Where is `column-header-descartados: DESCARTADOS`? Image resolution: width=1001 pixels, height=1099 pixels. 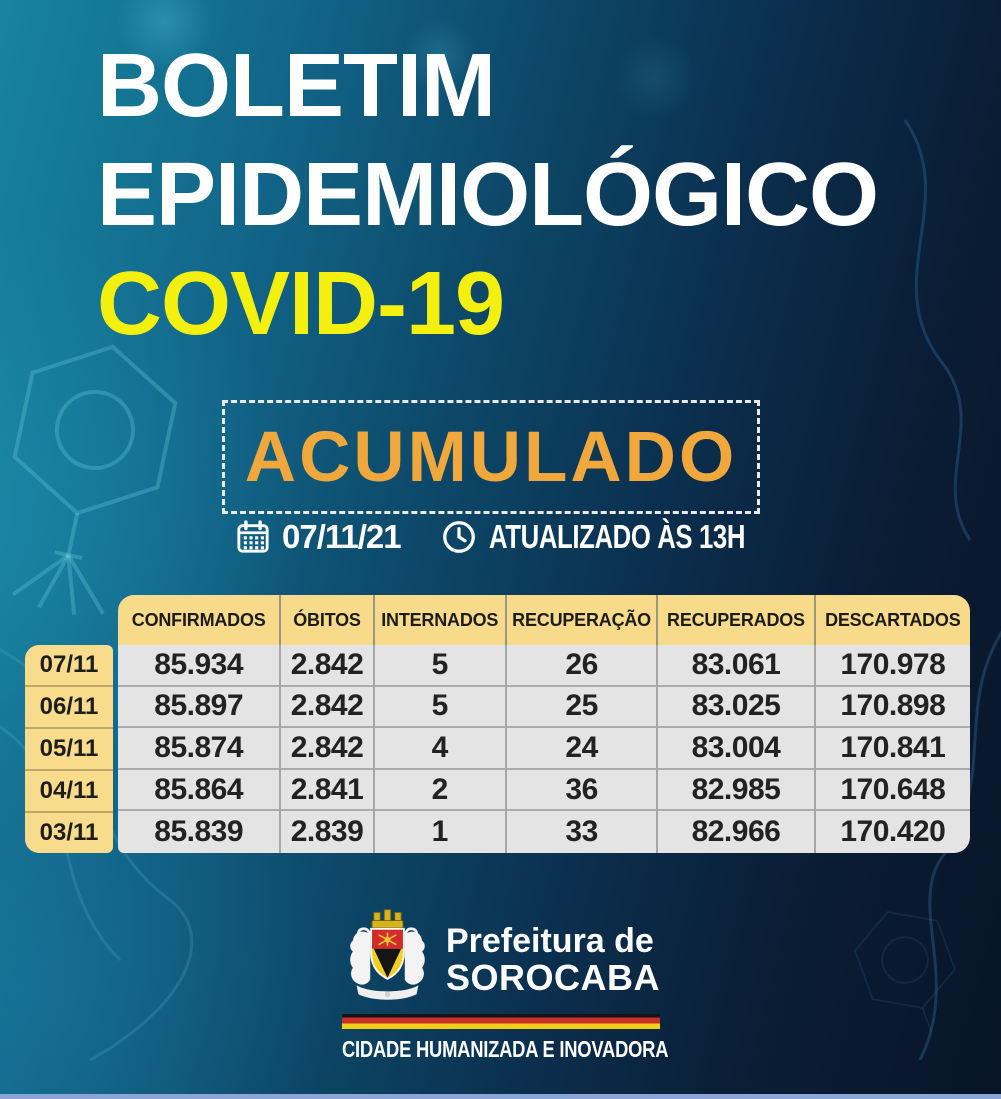 column-header-descartados: DESCARTADOS is located at coordinates (893, 619).